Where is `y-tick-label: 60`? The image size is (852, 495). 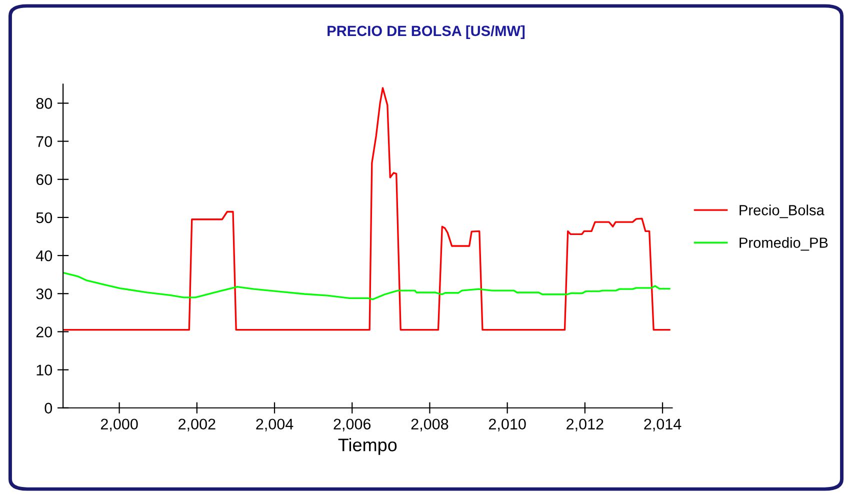
y-tick-label: 60 is located at coordinates (44, 180).